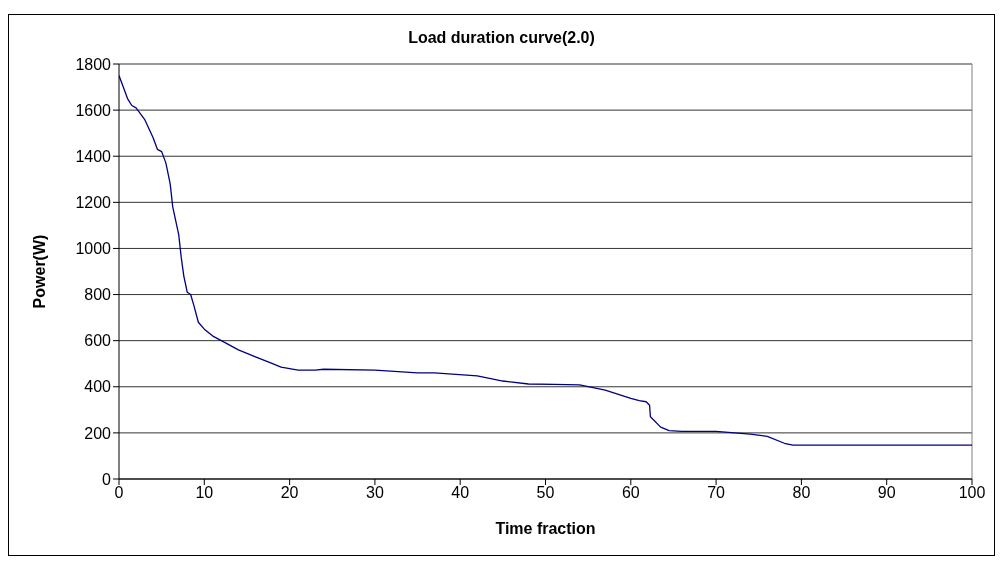 This screenshot has width=1005, height=571. Describe the element at coordinates (39, 271) in the screenshot. I see `y-axis-title: Power(W)` at that location.